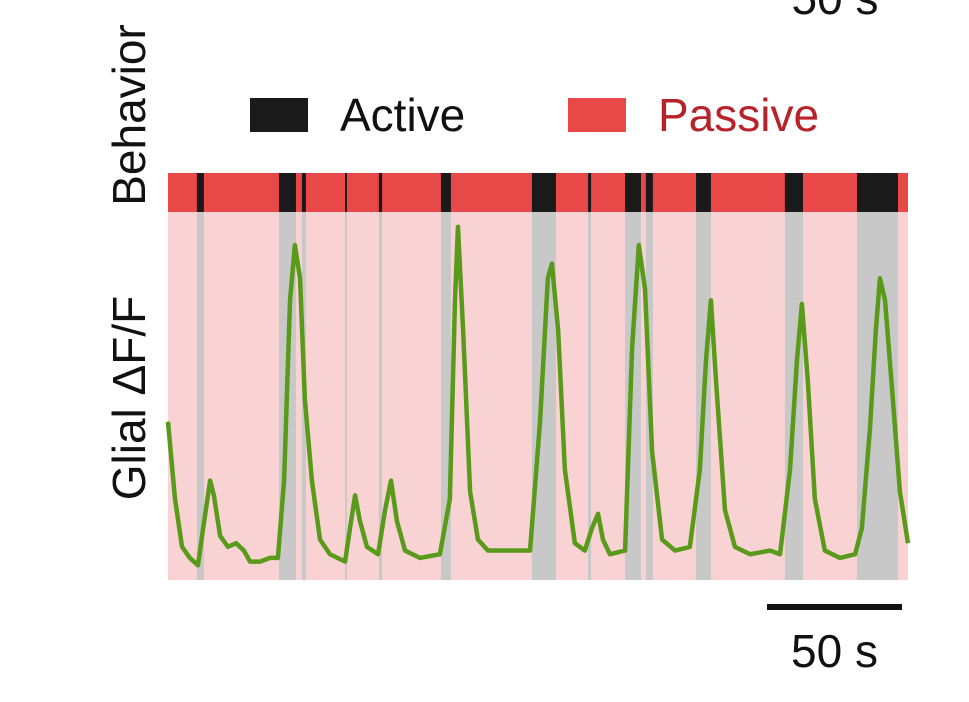 This screenshot has height=702, width=969. Describe the element at coordinates (738, 115) in the screenshot. I see `legend-label: Passive` at that location.